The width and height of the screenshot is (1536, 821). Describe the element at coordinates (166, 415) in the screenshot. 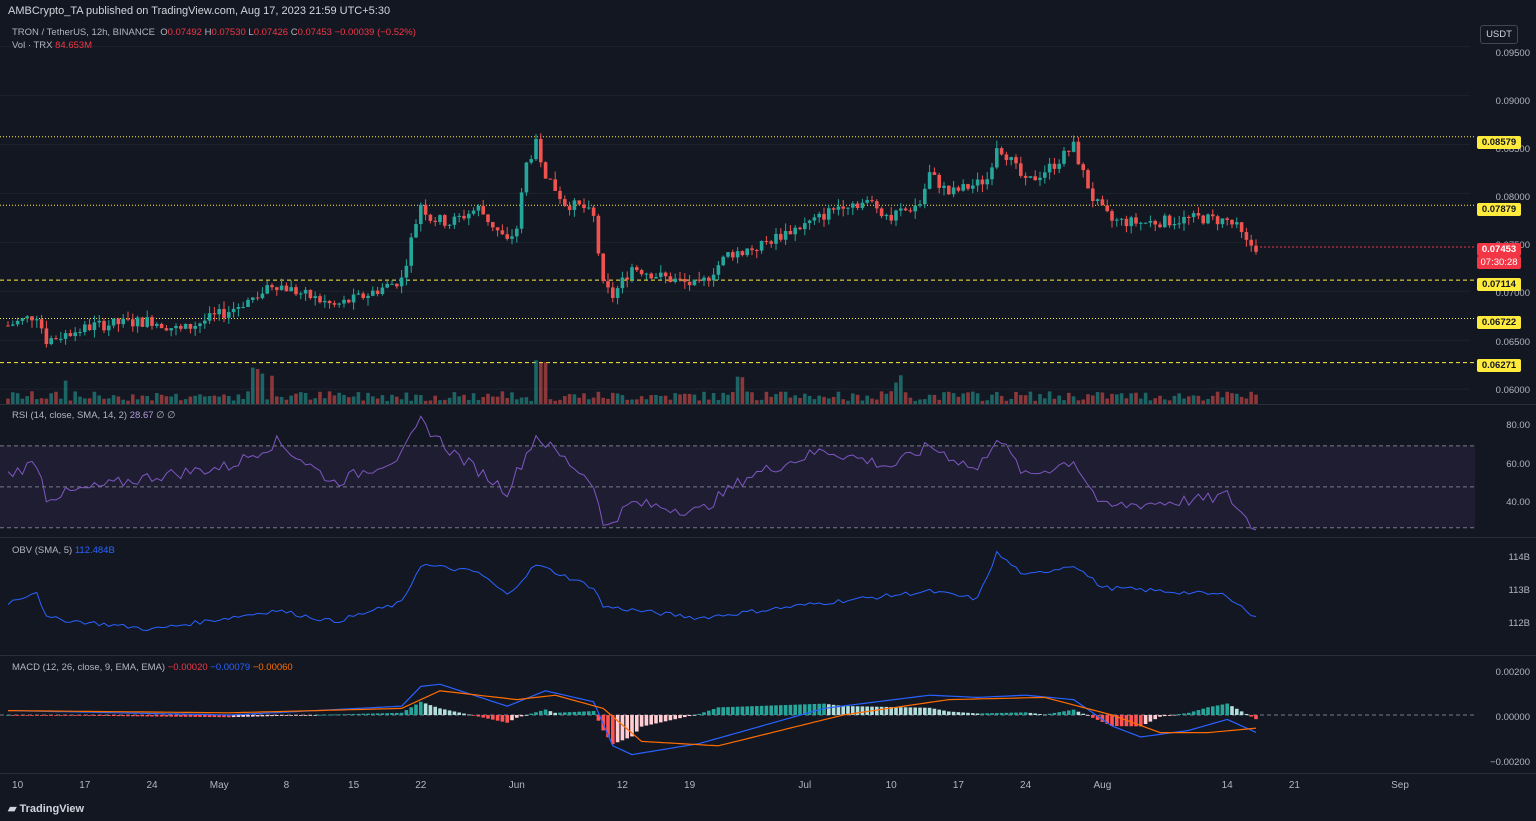

I see `rsi-extra: ∅ ∅` at that location.